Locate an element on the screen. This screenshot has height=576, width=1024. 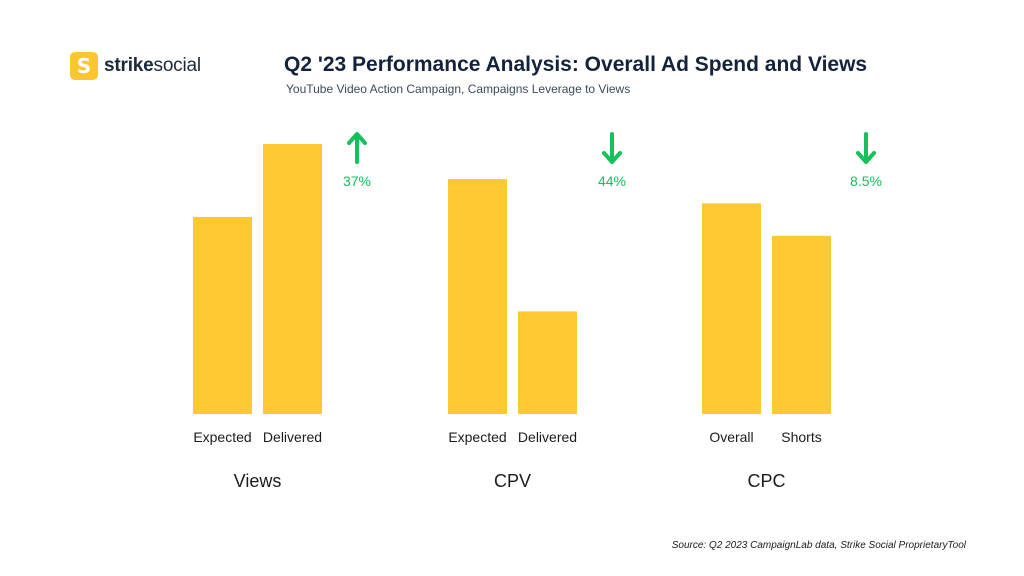
logo-word-strong: strike is located at coordinates (129, 65).